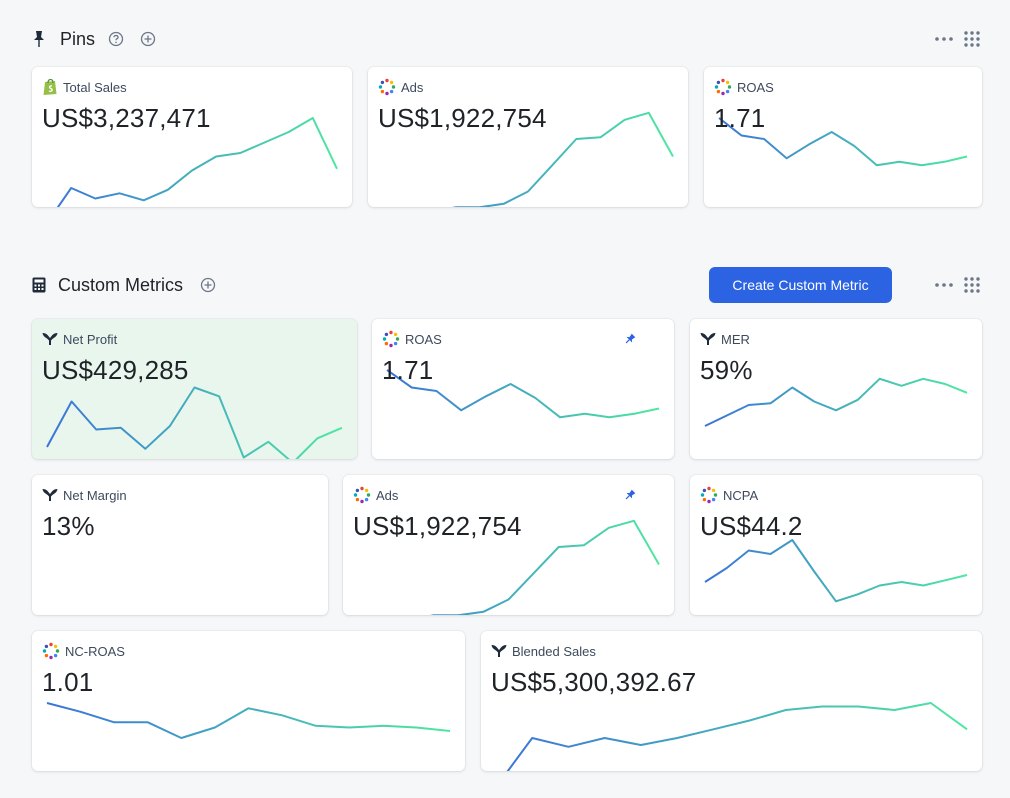  I want to click on card-value: 13%, so click(68, 526).